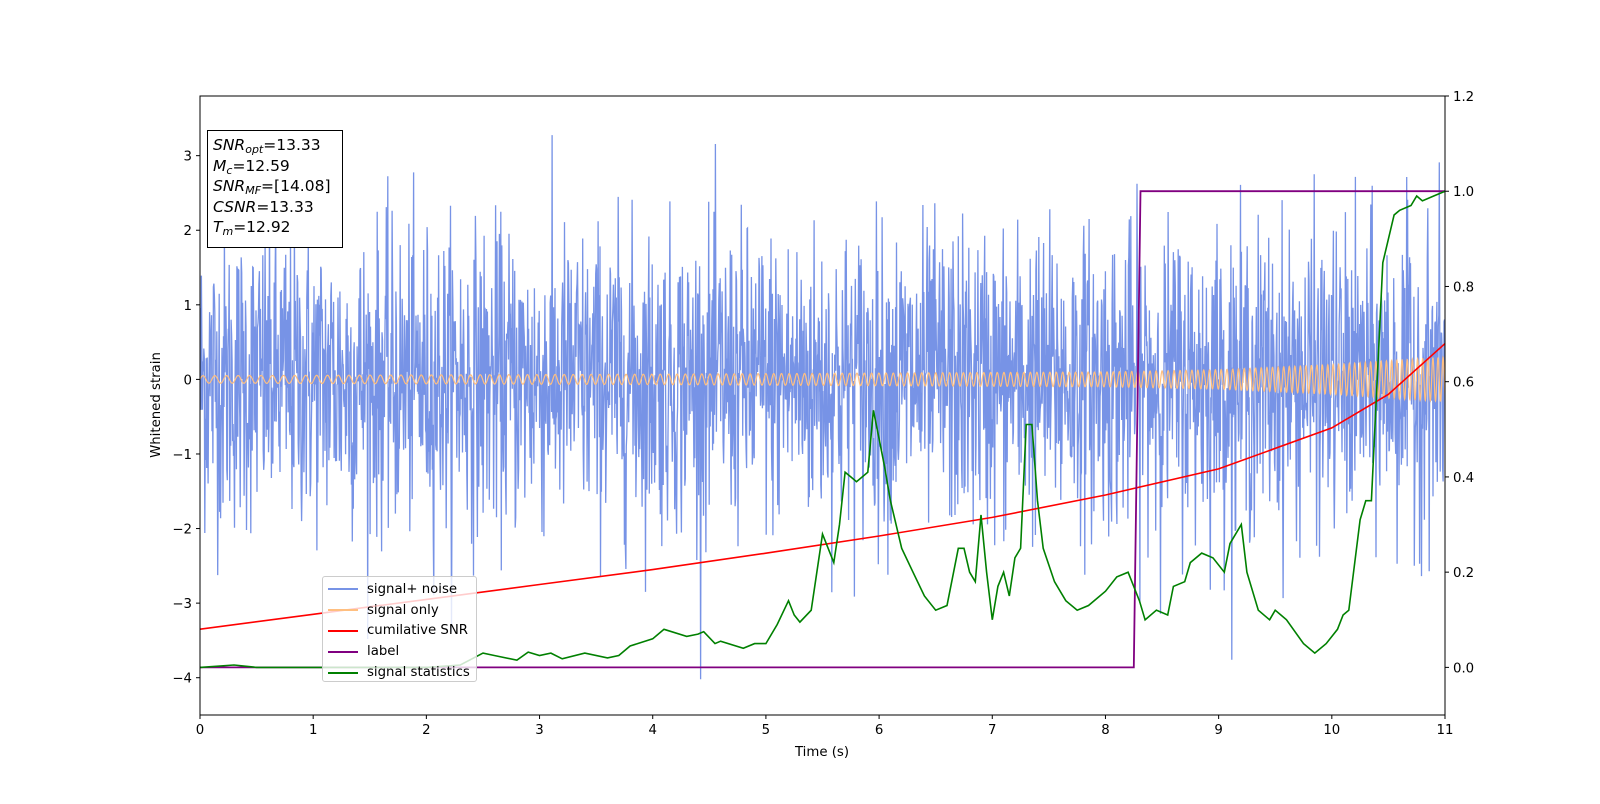 The image size is (1600, 804). I want to click on series-signal-only-line, so click(822, 379).